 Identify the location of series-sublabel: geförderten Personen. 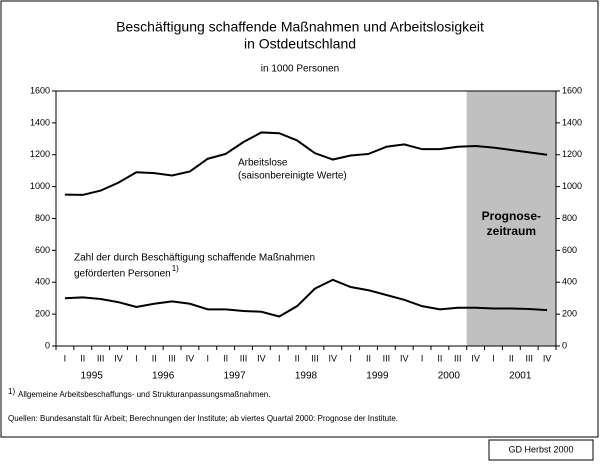
(122, 274).